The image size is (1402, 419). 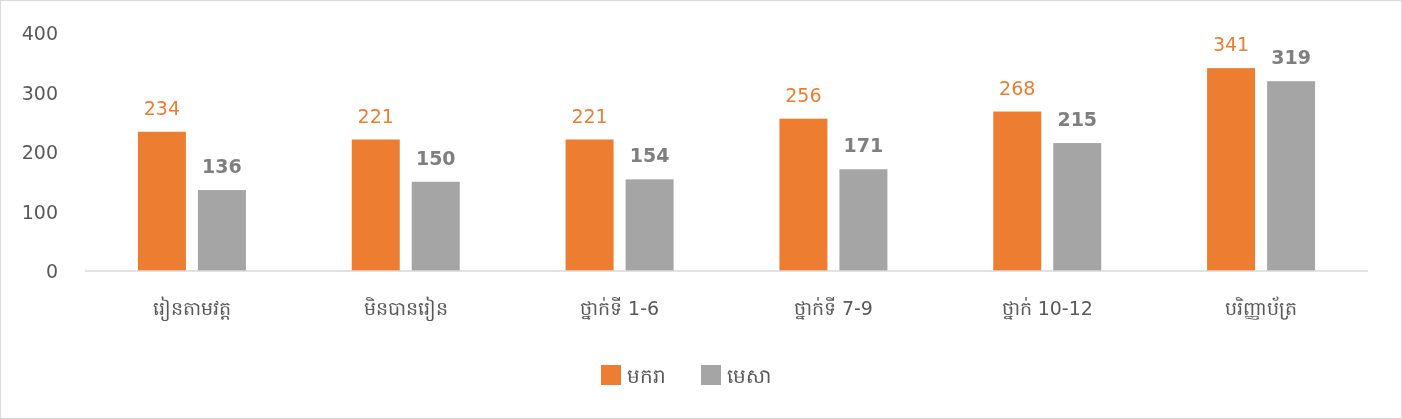 I want to click on data-label: 256, so click(x=803, y=94).